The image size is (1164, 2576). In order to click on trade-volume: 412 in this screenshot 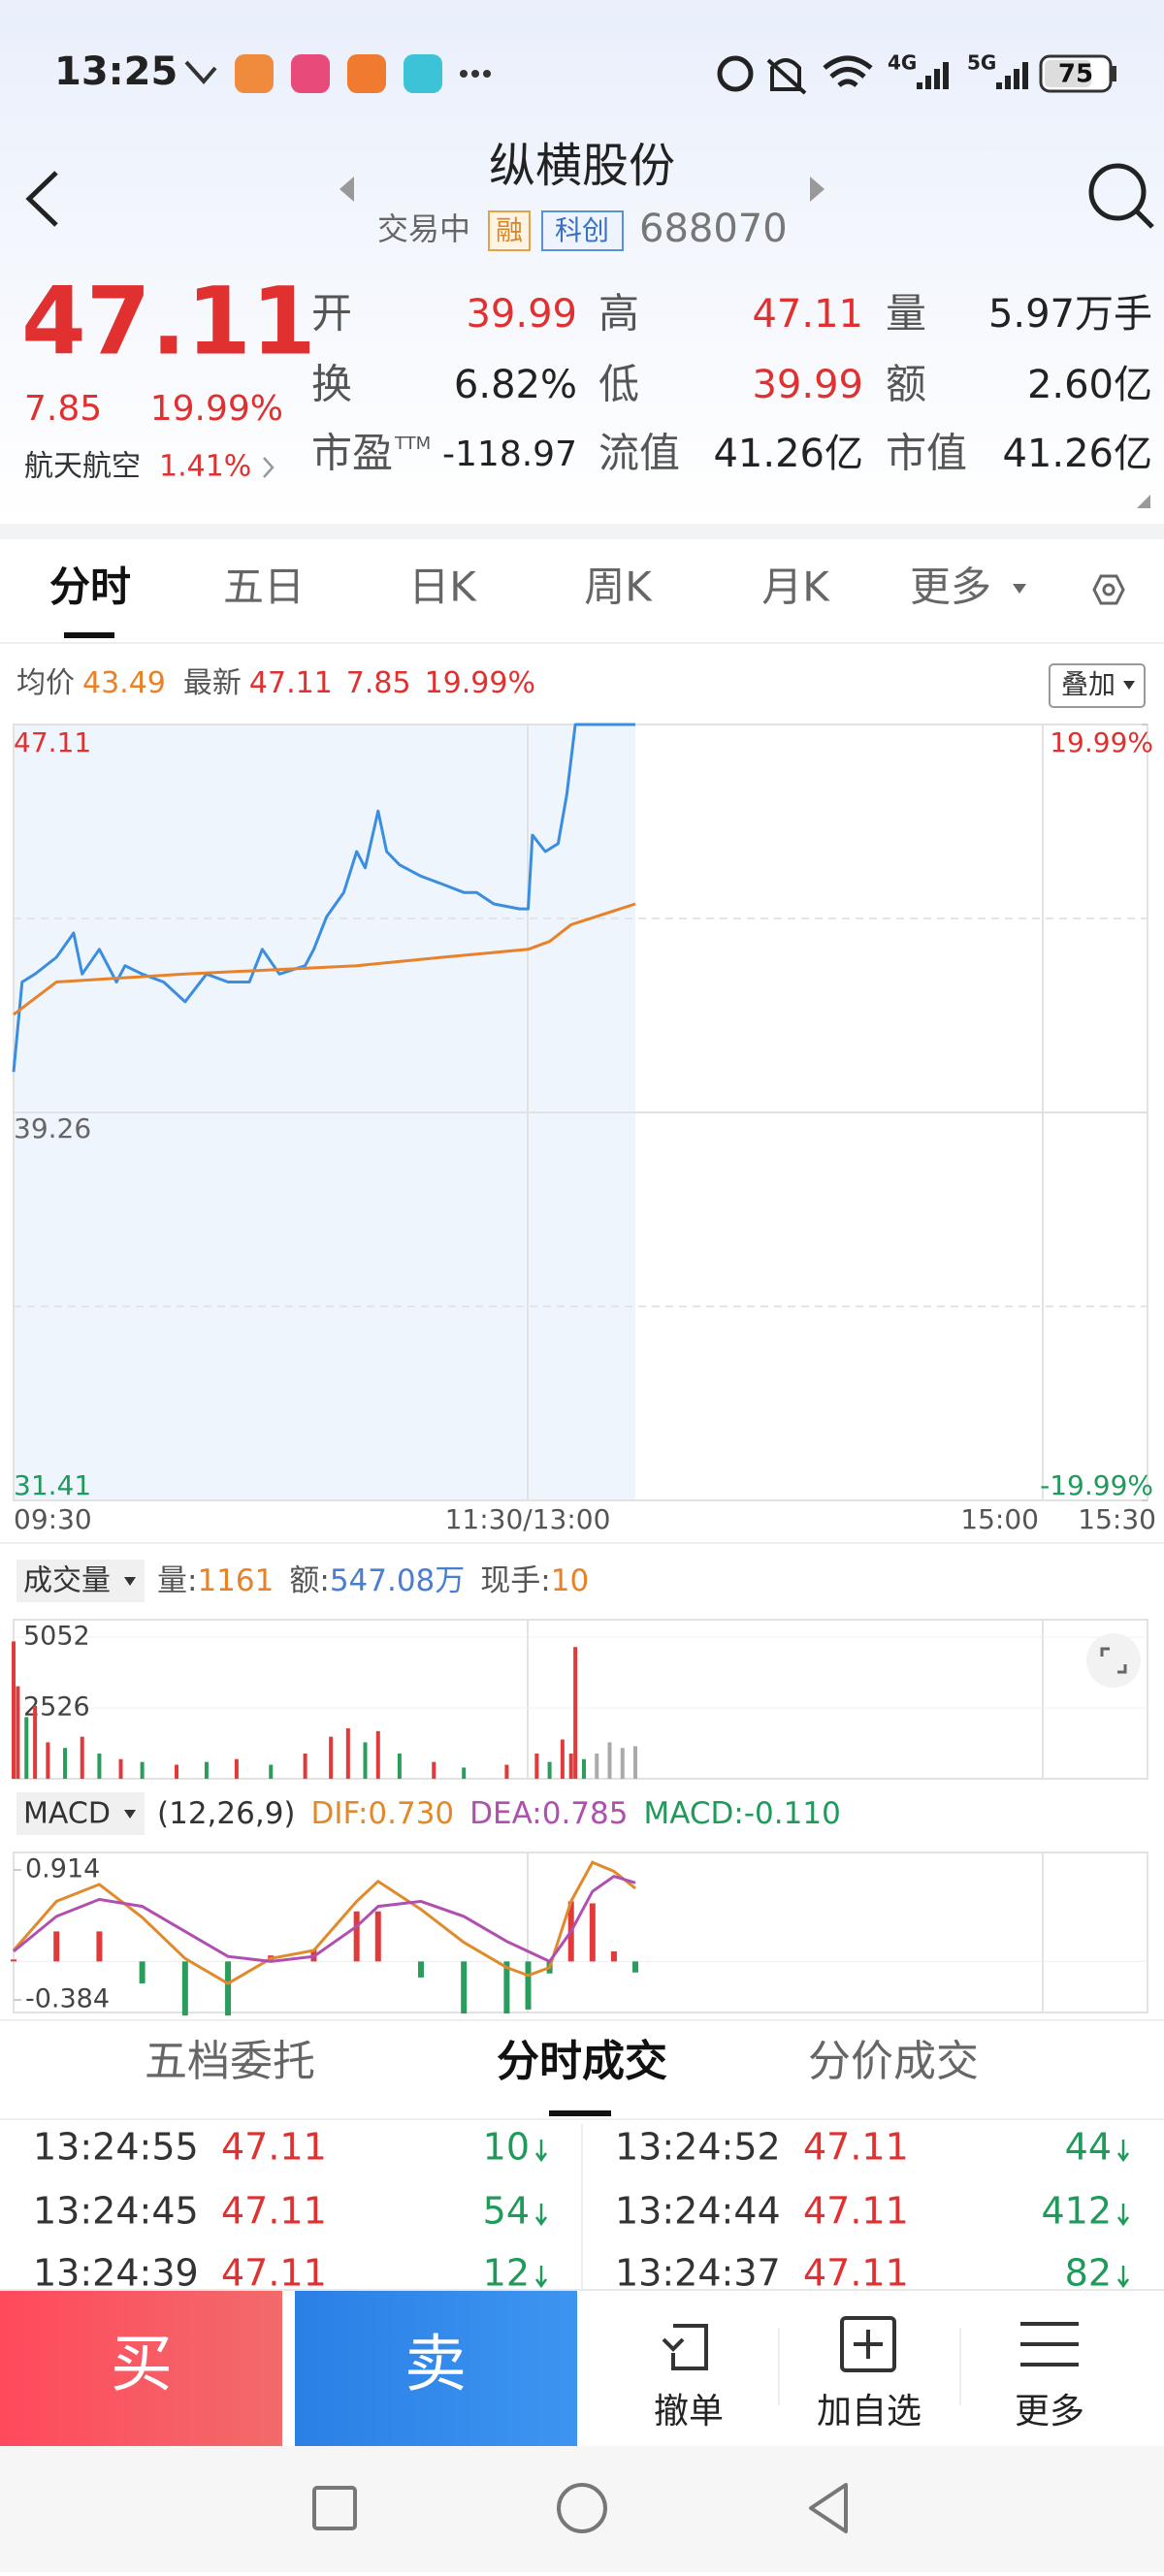, I will do `click(1076, 2211)`.